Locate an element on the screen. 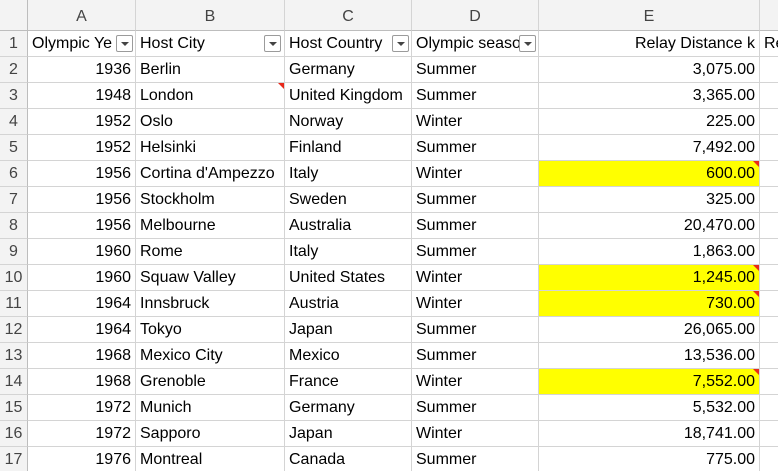  cell-host-city: Oslo is located at coordinates (210, 122).